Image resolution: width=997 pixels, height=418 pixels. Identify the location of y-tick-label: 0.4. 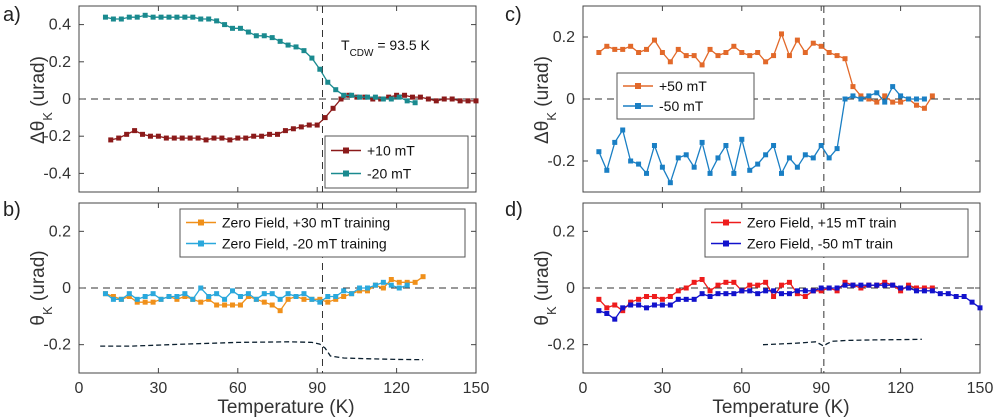
(60, 25).